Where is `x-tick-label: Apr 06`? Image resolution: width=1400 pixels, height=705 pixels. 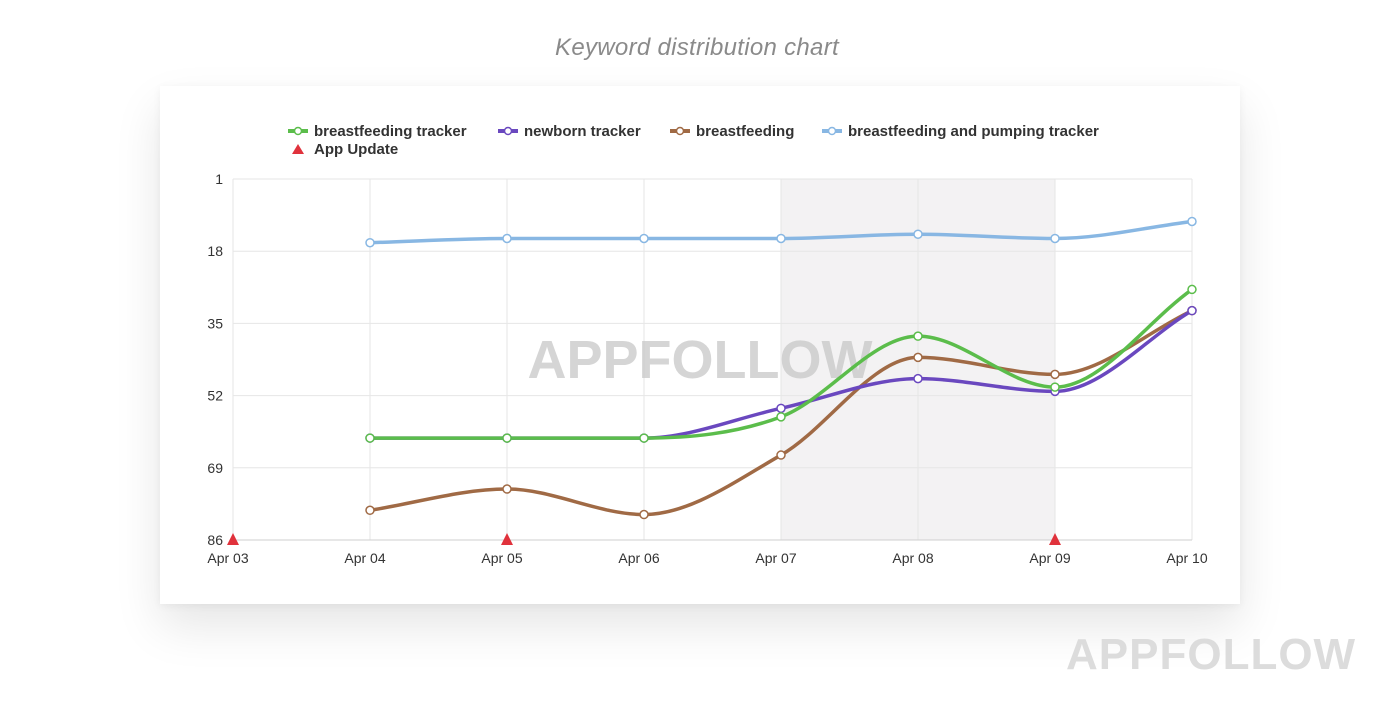 x-tick-label: Apr 06 is located at coordinates (638, 558).